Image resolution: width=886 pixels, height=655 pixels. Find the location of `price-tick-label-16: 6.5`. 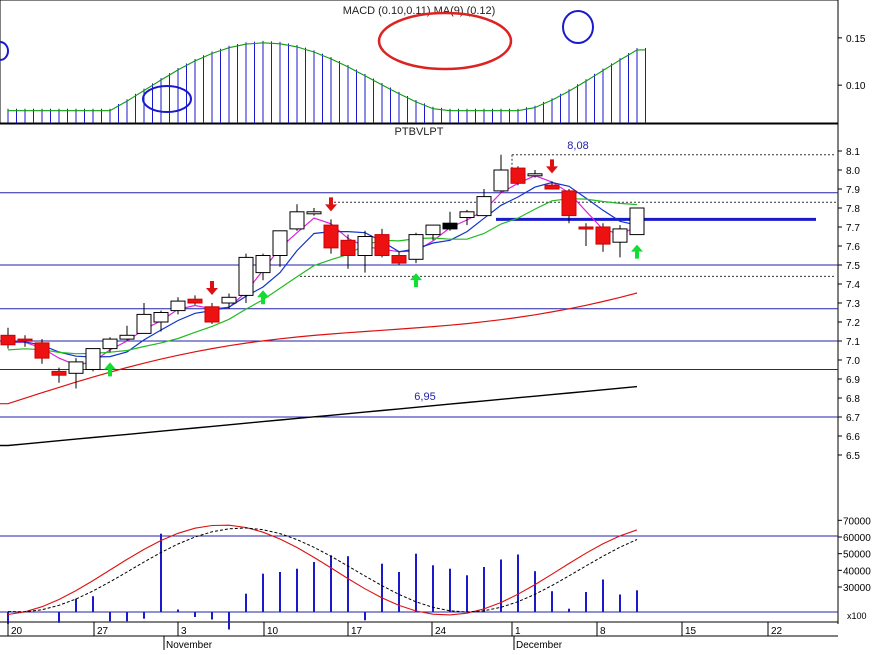

price-tick-label-16: 6.5 is located at coordinates (853, 456).